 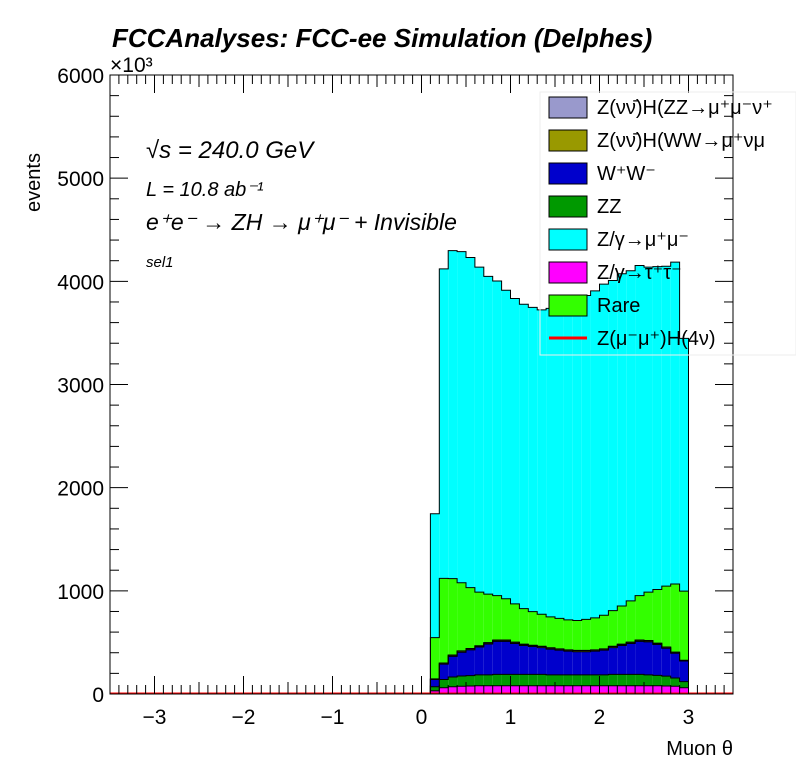 I want to click on series-outline, so click(x=559, y=666).